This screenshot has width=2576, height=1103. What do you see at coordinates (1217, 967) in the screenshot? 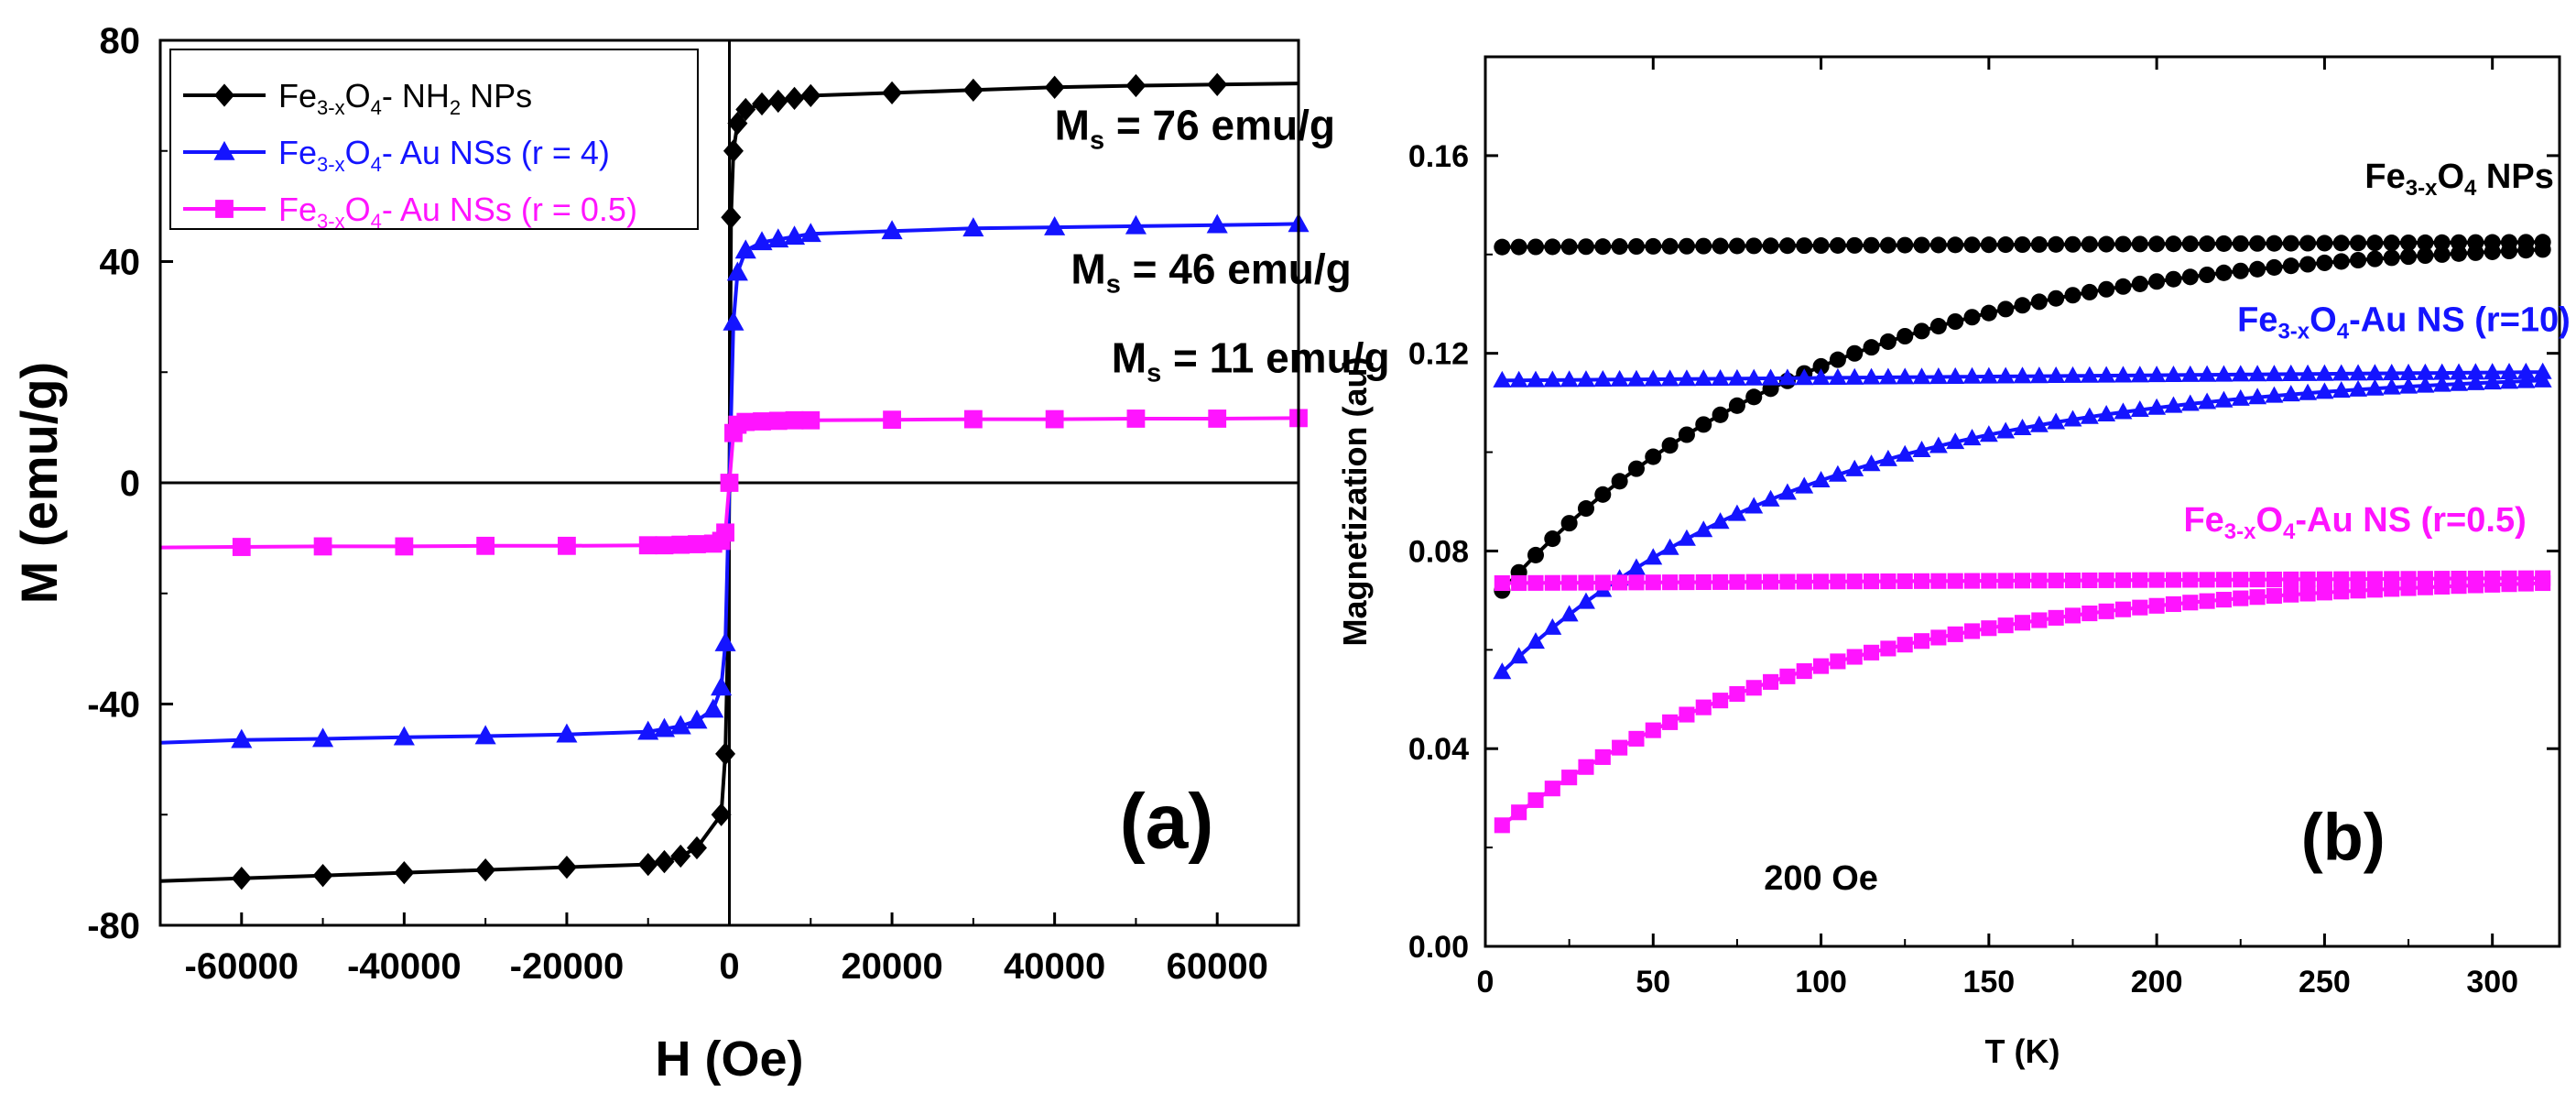
I see `x-tick-label: 60000` at bounding box center [1217, 967].